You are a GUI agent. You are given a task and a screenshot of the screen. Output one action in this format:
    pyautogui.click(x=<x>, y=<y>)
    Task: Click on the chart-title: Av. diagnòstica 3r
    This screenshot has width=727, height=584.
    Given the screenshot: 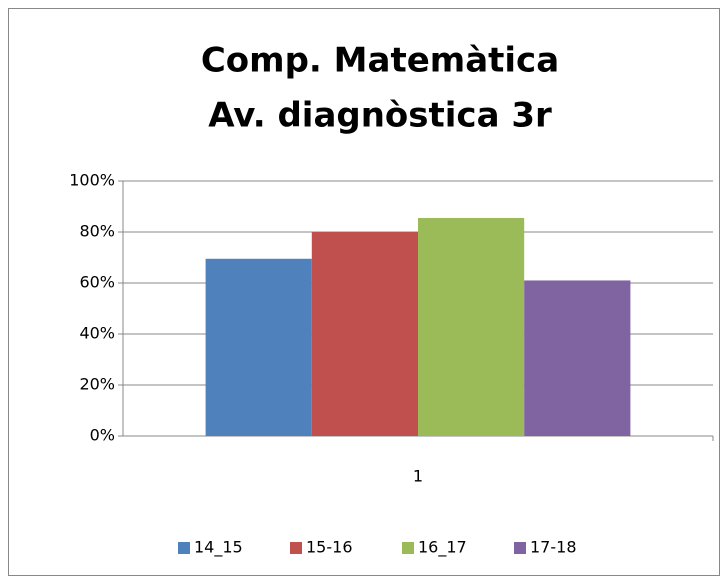 What is the action you would take?
    pyautogui.click(x=380, y=116)
    